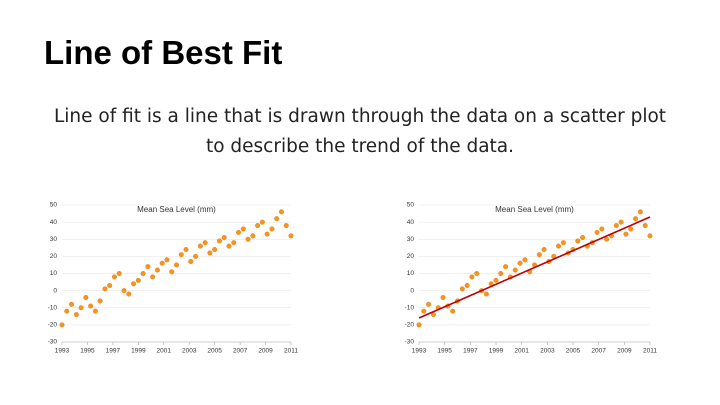 The height and width of the screenshot is (405, 720). I want to click on y-tick-label: -10, so click(410, 307).